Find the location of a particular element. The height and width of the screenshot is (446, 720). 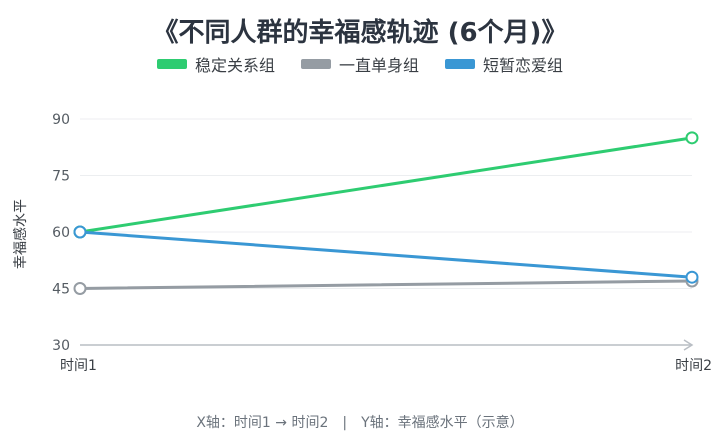

legend-label-stable: 稳定关系组 is located at coordinates (234, 65).